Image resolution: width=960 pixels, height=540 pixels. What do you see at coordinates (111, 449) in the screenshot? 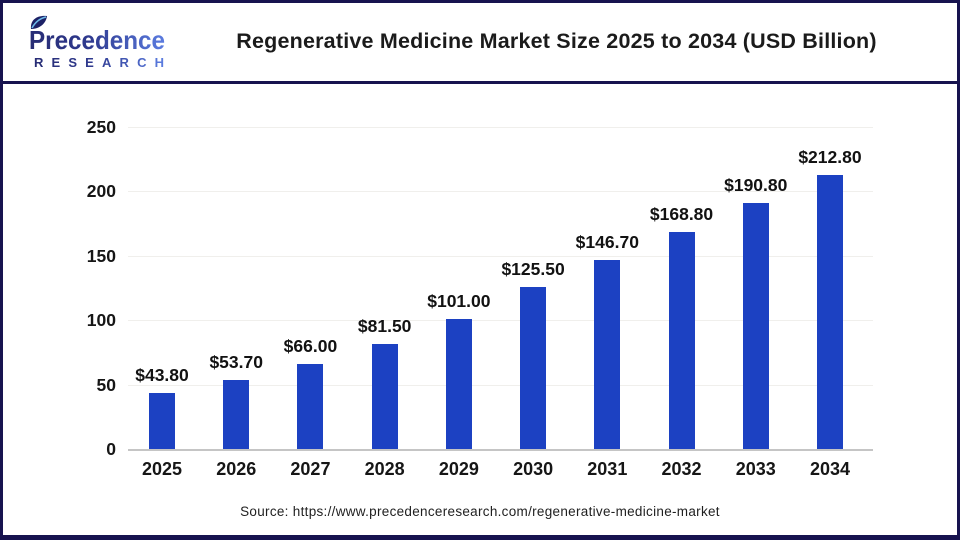
I see `y-tick-label: 0` at bounding box center [111, 449].